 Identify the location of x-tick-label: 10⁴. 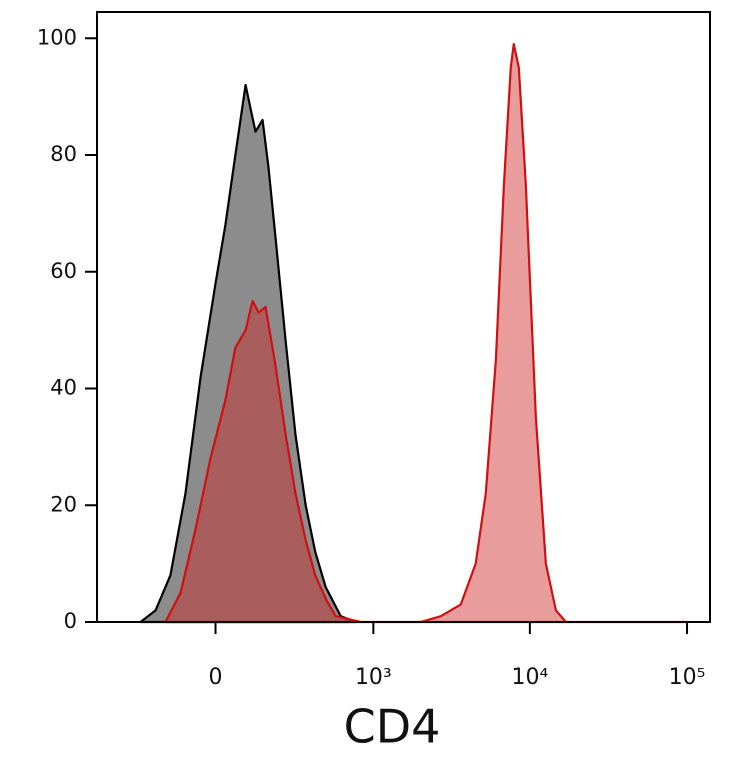
(529, 677).